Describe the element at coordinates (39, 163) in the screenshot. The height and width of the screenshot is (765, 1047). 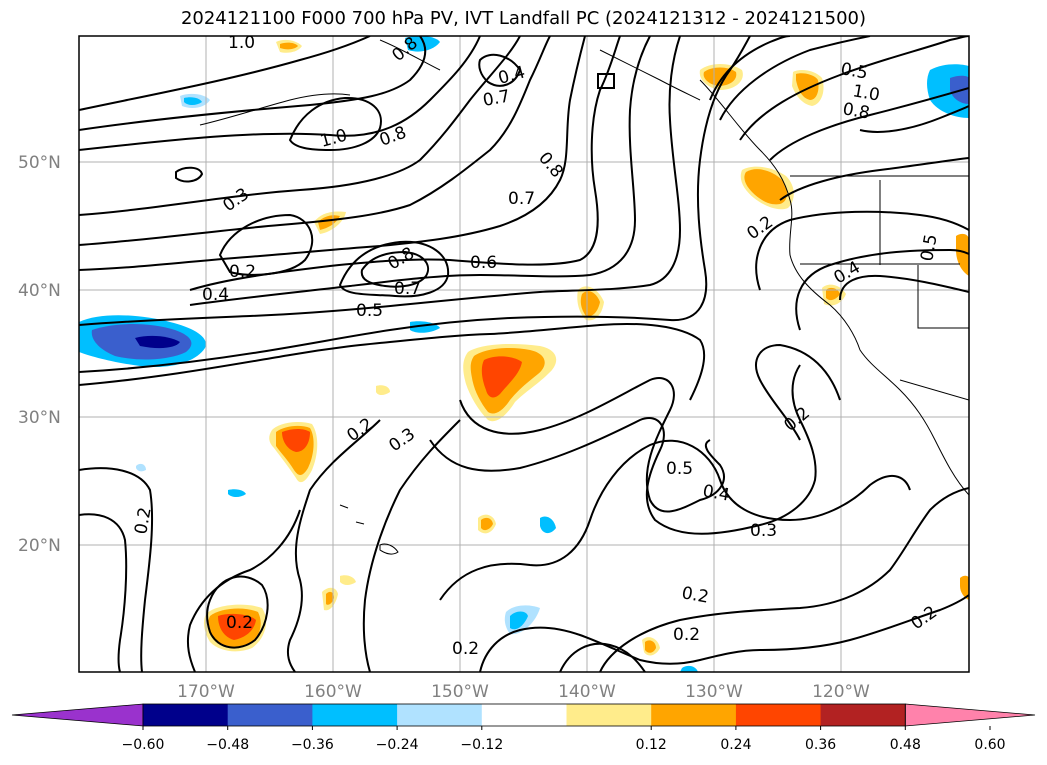
I see `latitude-label: 50°N` at that location.